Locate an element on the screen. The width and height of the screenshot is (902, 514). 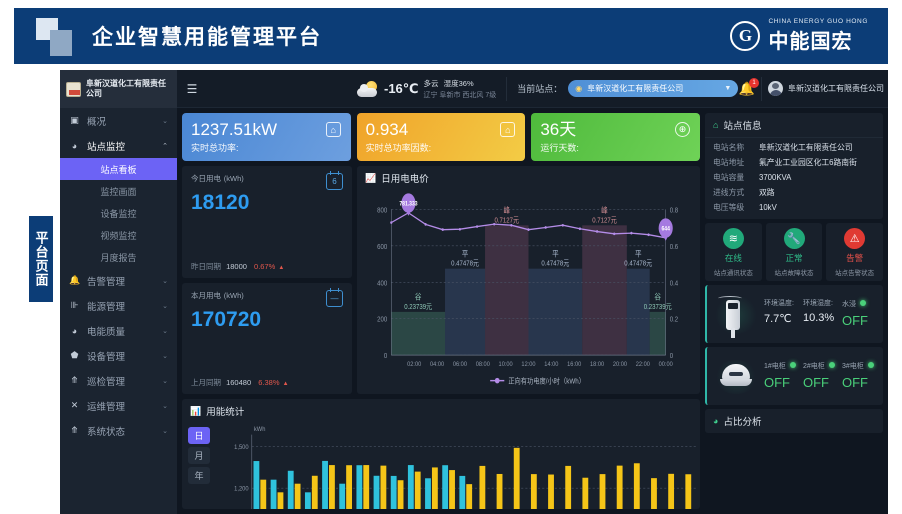
svg-text: 0.6 is located at coordinates (674, 247).